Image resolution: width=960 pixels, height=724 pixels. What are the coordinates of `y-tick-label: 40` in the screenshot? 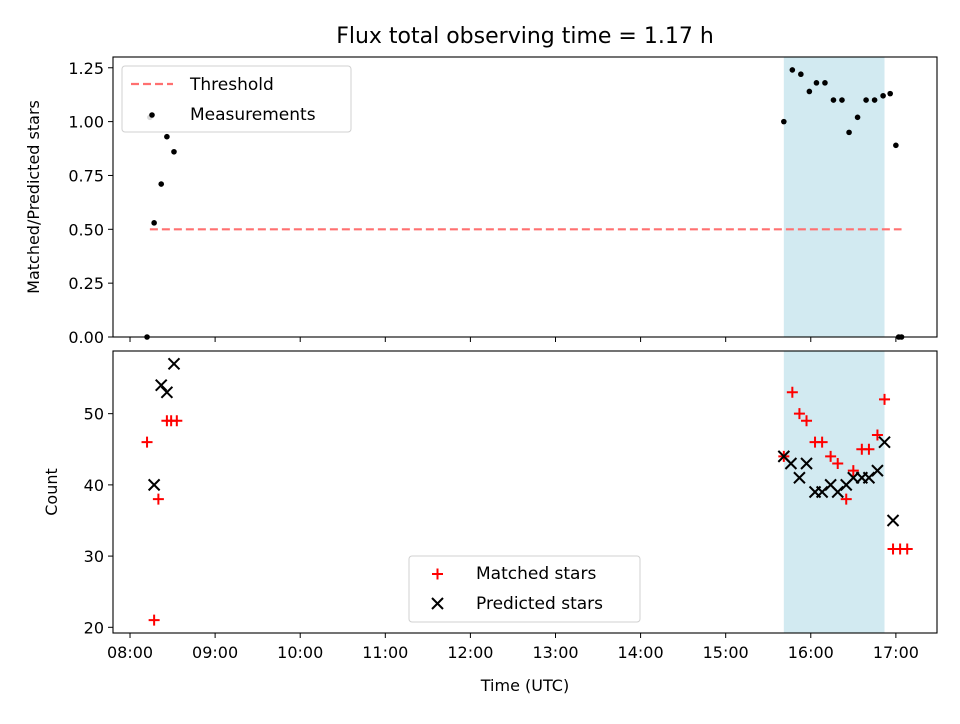 It's located at (94, 485).